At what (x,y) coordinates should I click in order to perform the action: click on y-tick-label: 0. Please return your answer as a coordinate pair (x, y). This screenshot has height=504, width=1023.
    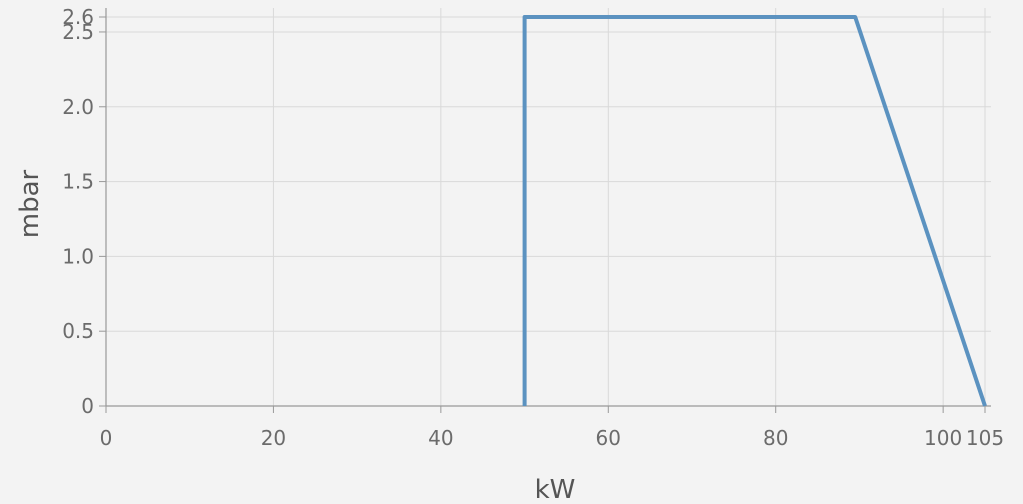
    Looking at the image, I should click on (87, 406).